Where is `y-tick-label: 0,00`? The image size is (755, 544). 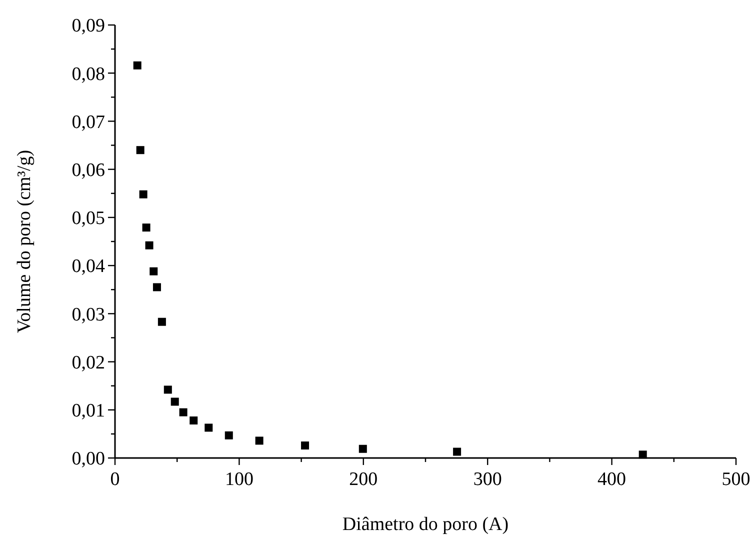 y-tick-label: 0,00 is located at coordinates (88, 459).